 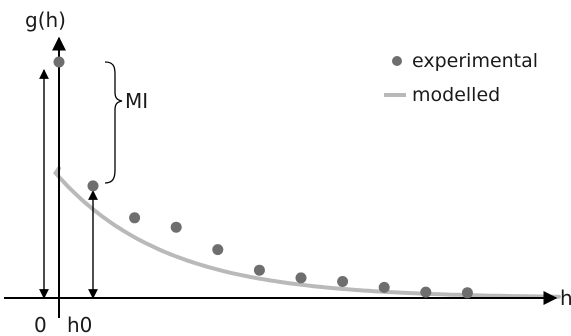 I want to click on tick-label-zero: 0, so click(x=40, y=324).